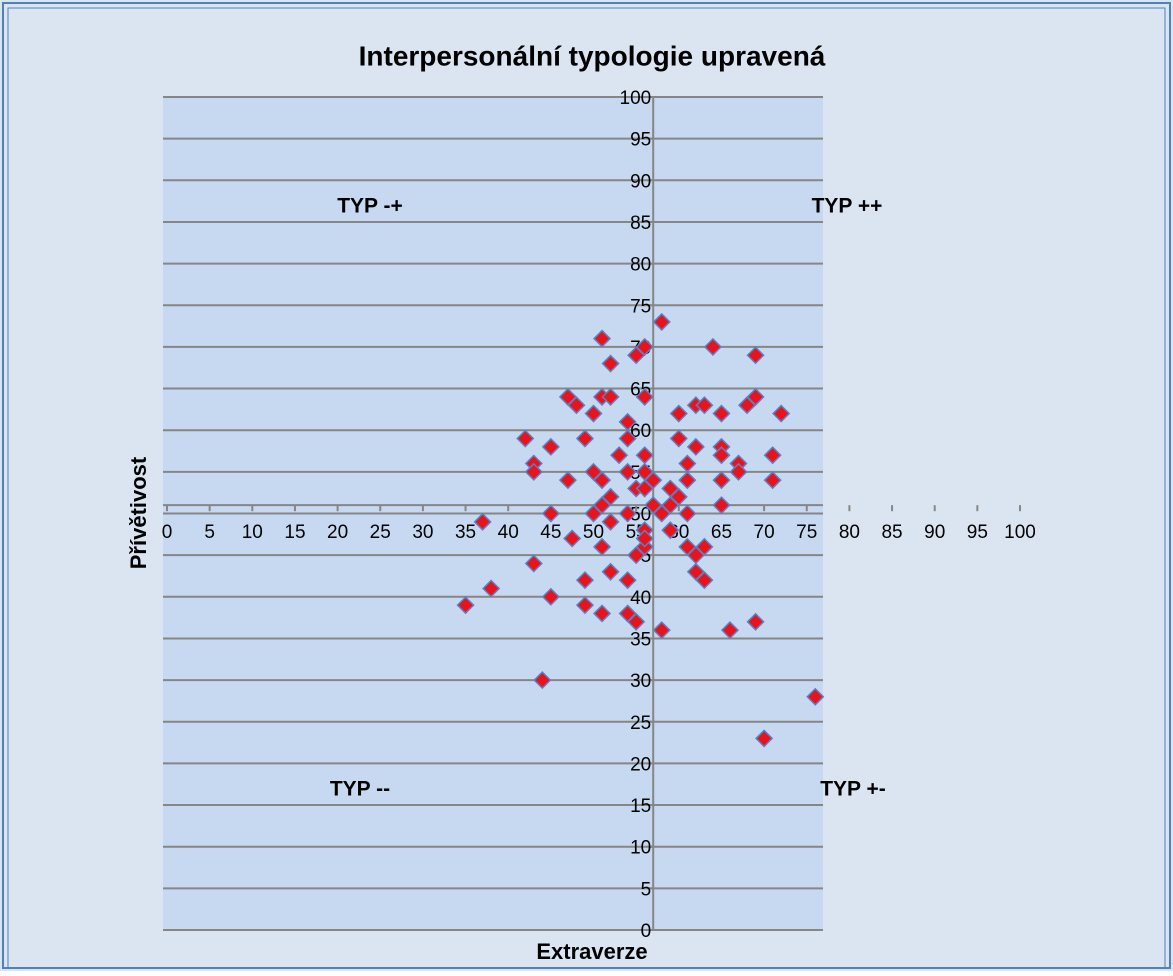  Describe the element at coordinates (167, 532) in the screenshot. I see `x-tick-label: 0` at that location.